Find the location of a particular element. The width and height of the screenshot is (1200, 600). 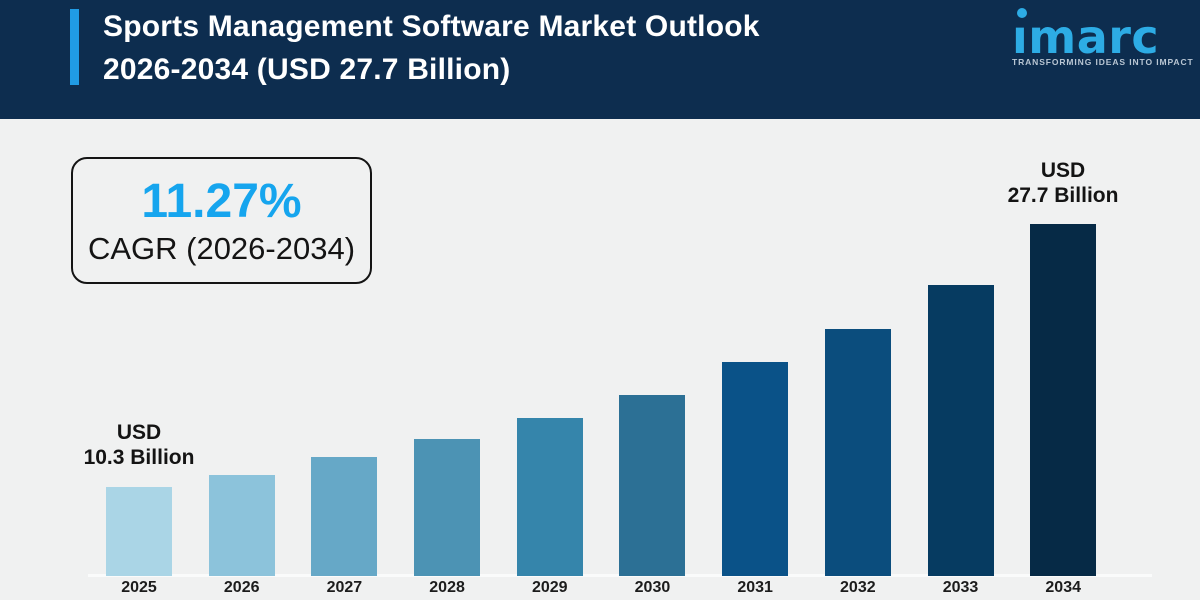

bar-column-2034: 2034 is located at coordinates (1063, 410).